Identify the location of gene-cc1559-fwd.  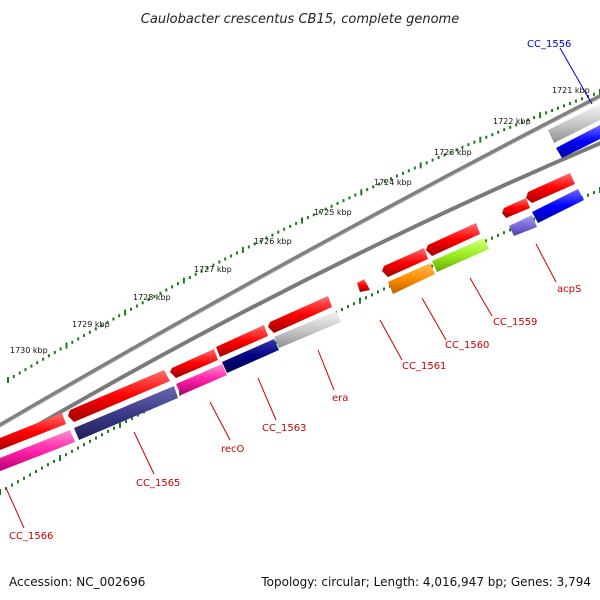
(453, 239).